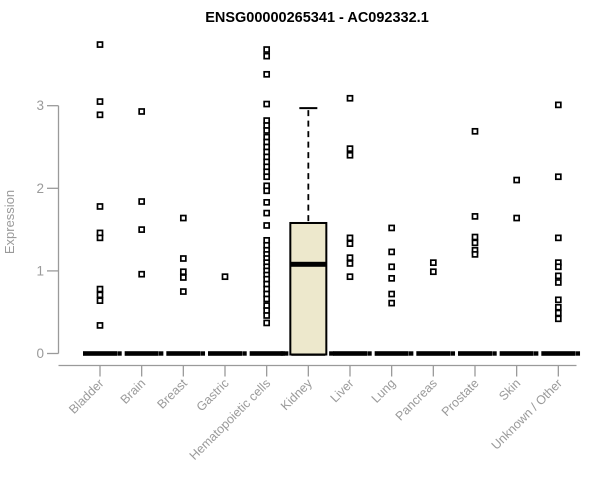  Describe the element at coordinates (40, 353) in the screenshot. I see `y-tick-label: 0` at that location.